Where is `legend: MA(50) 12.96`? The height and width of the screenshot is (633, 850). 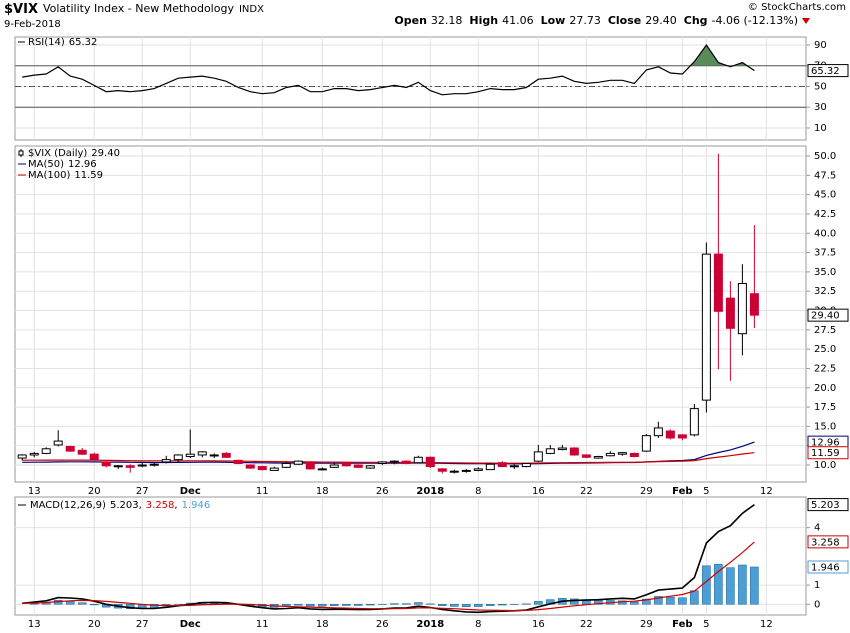
legend: MA(50) 12.96 is located at coordinates (62, 164).